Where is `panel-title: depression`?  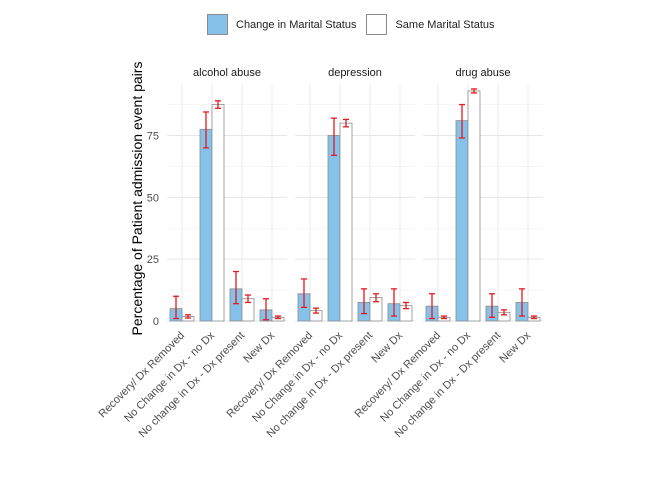
panel-title: depression is located at coordinates (355, 73).